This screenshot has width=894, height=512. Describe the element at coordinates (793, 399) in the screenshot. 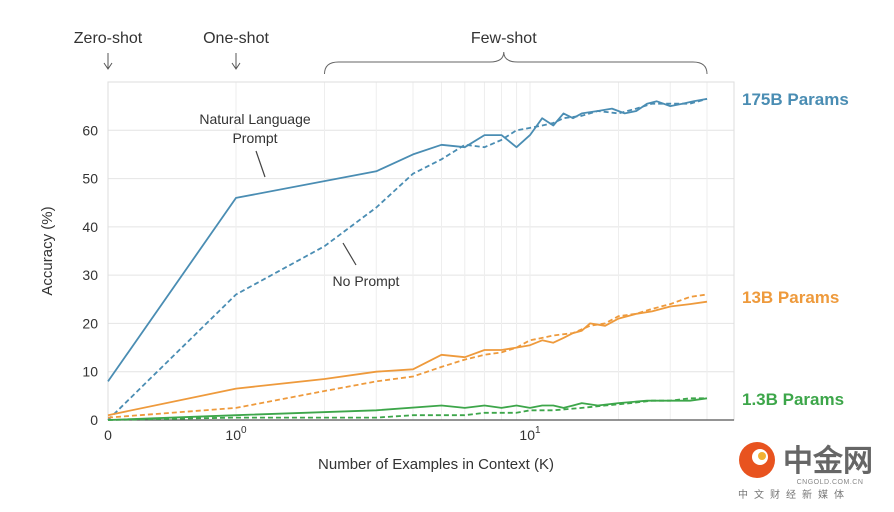

I see `series-label-1-3b: 1.3B Params` at that location.